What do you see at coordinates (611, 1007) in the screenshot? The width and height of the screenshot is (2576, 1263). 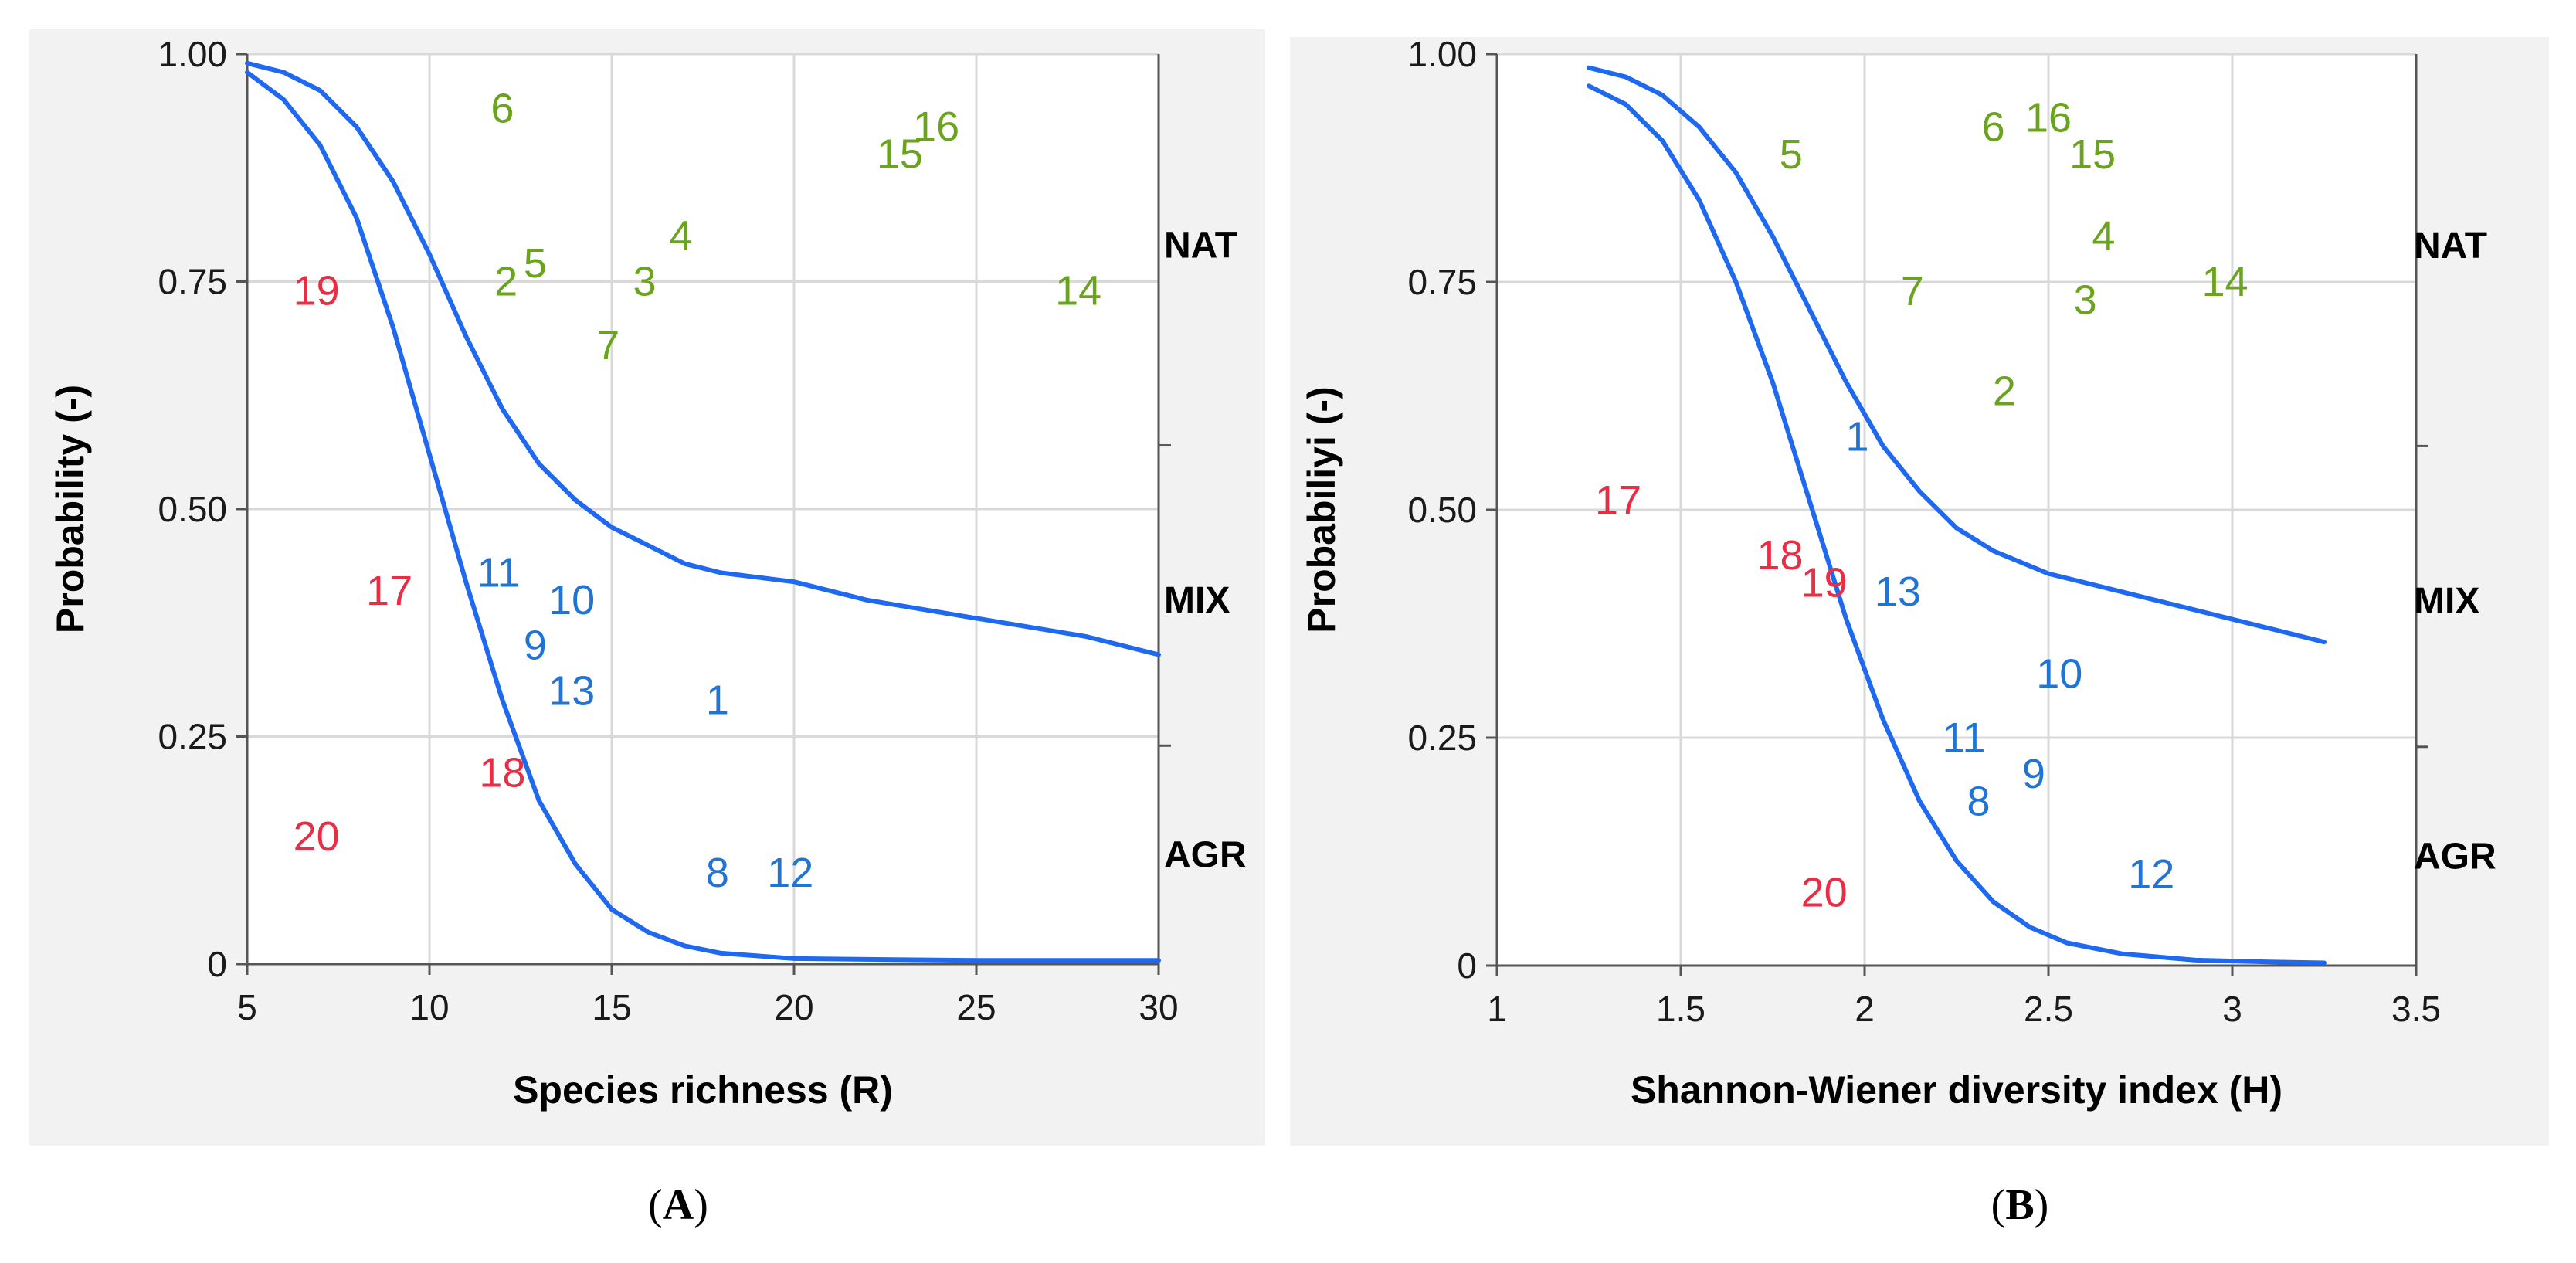 I see `x-tick-label: 15` at bounding box center [611, 1007].